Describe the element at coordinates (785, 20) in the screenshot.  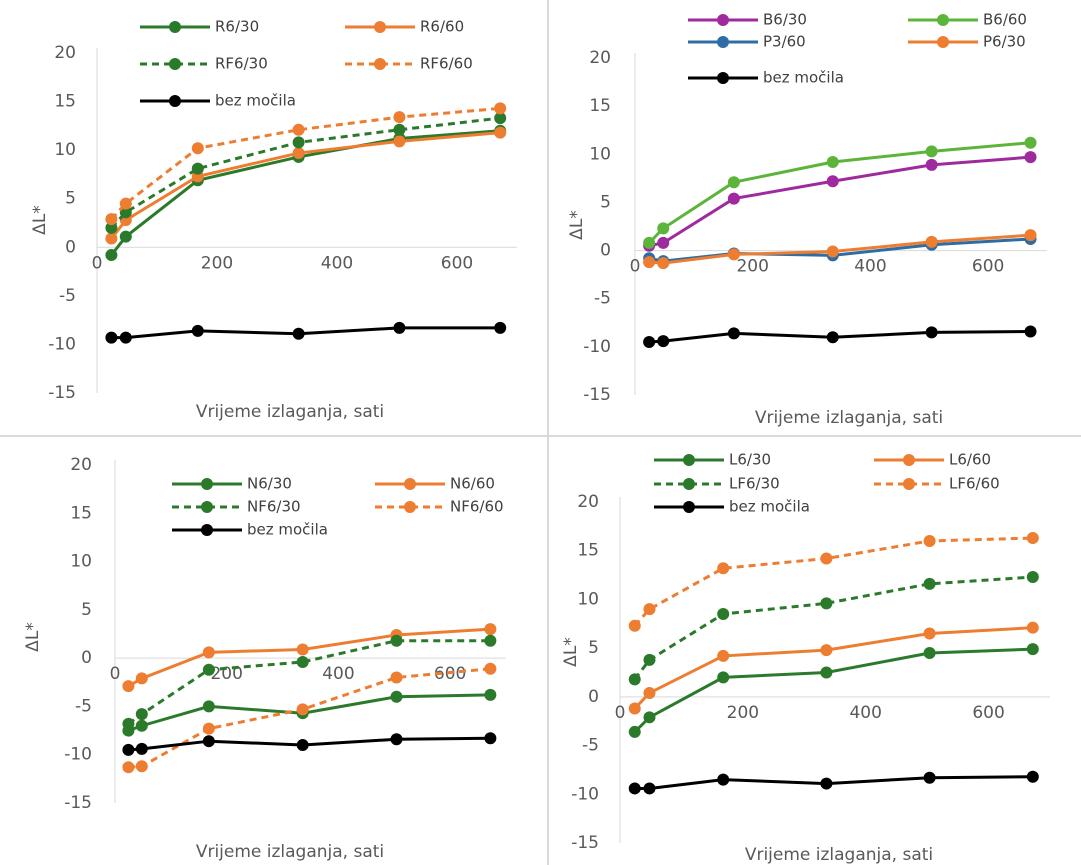
I see `legend-label: B6/30` at that location.